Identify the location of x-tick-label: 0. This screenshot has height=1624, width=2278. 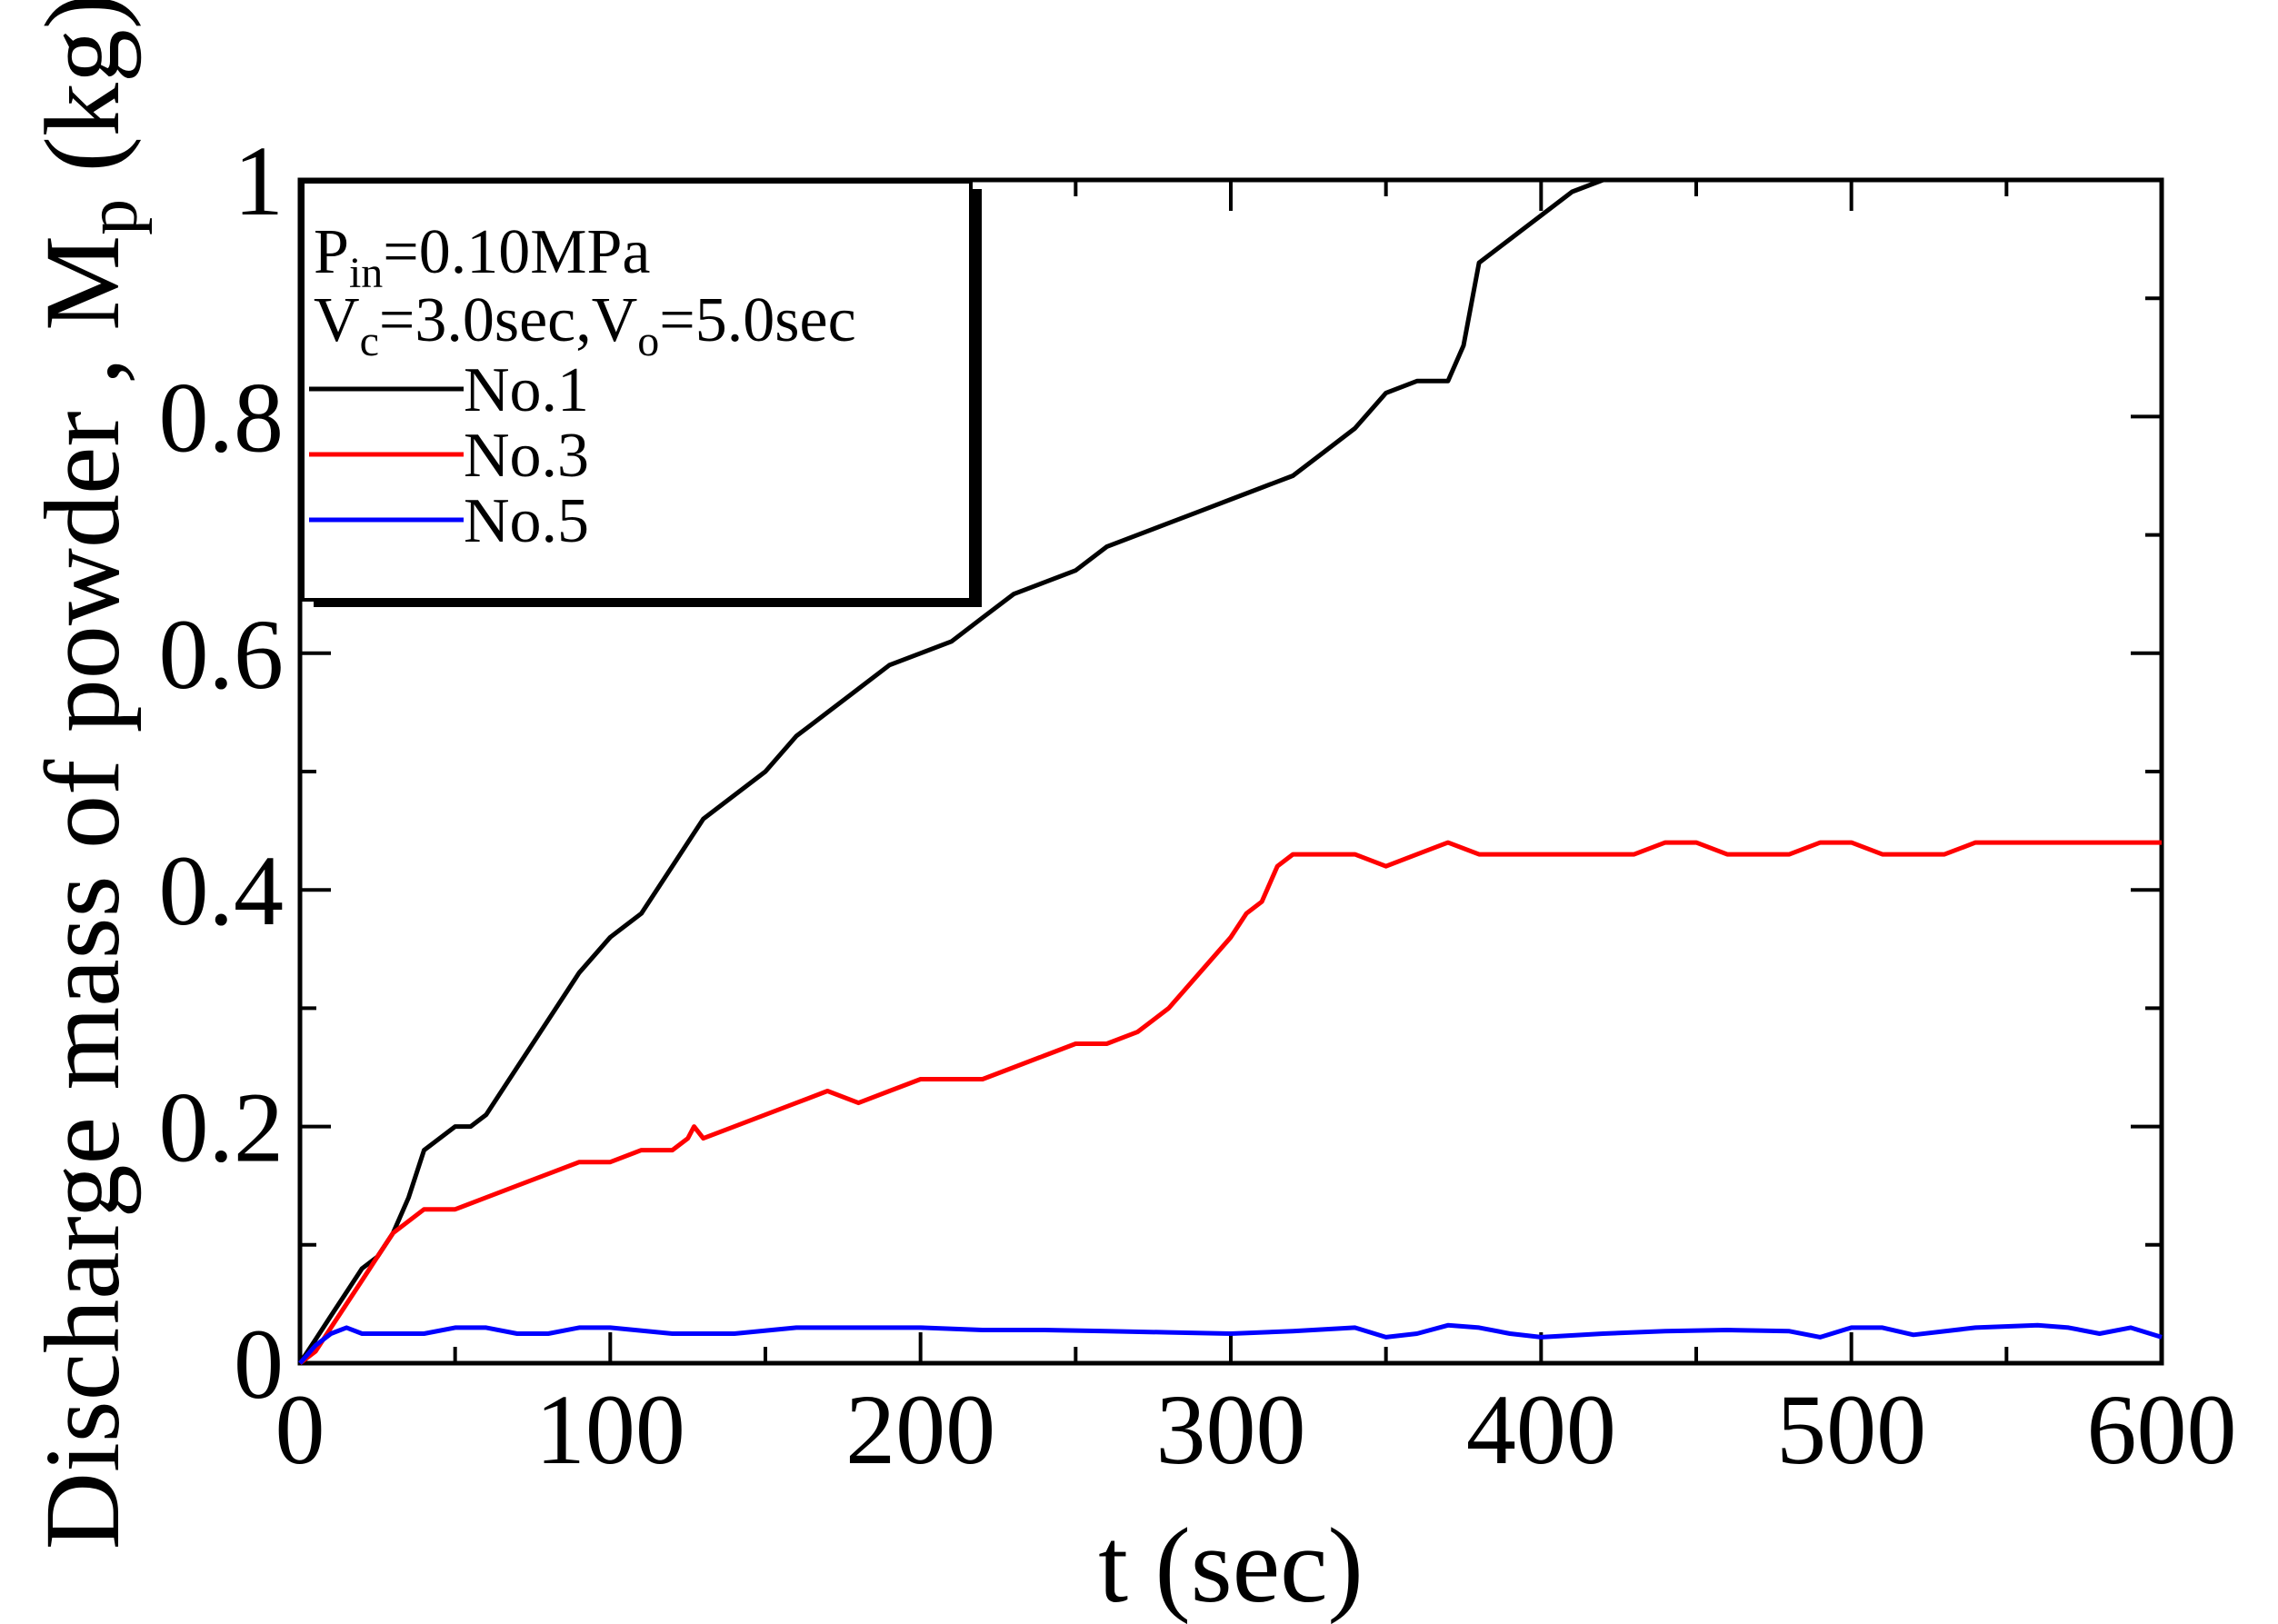
(300, 1429).